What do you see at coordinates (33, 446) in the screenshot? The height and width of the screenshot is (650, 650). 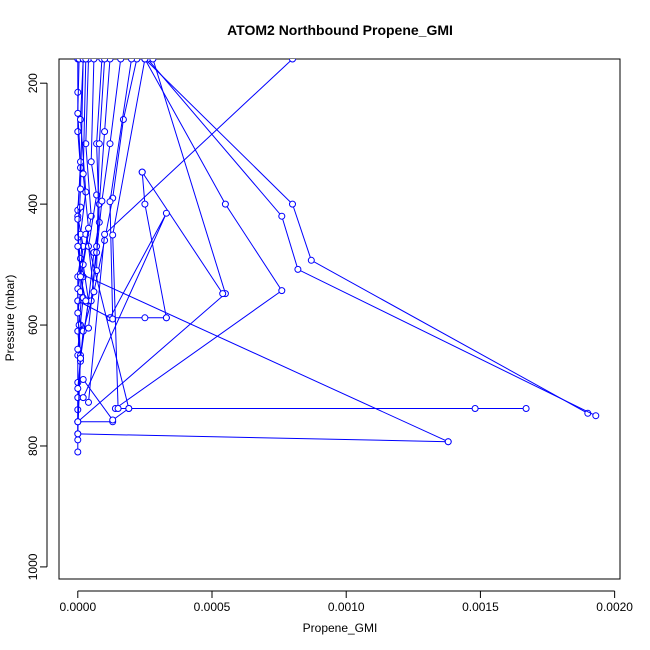 I see `y-tick-label: 800` at bounding box center [33, 446].